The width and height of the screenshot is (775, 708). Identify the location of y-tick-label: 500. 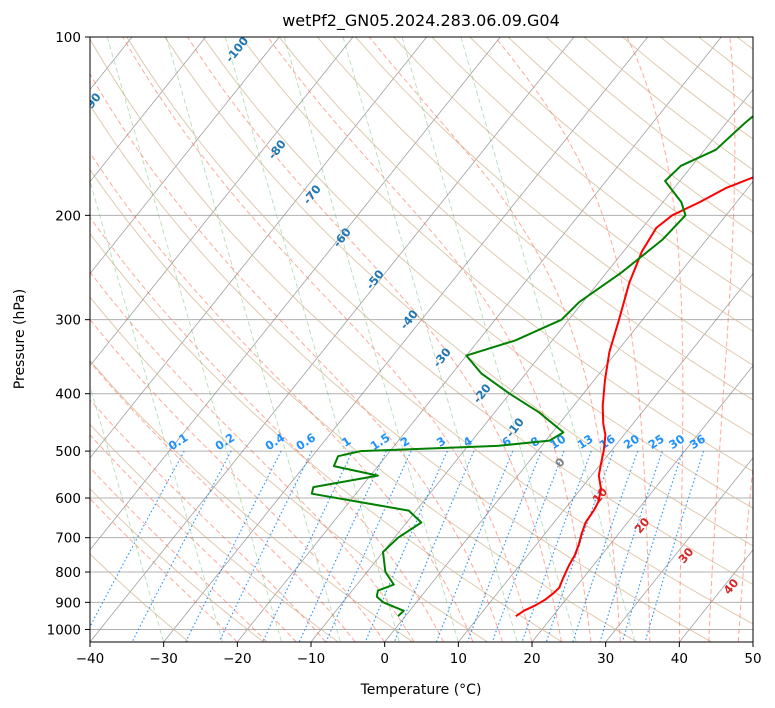
(68, 452).